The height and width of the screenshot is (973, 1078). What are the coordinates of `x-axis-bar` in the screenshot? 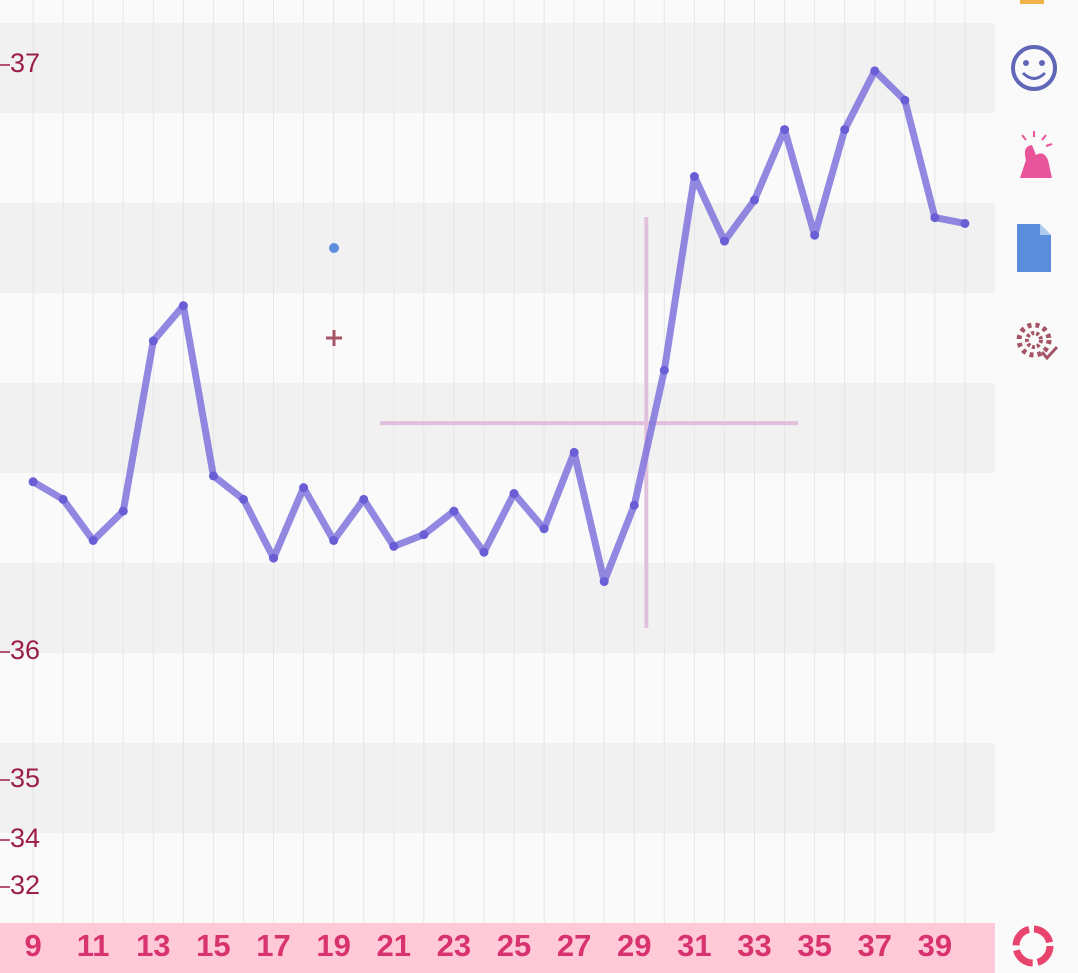 It's located at (497, 948).